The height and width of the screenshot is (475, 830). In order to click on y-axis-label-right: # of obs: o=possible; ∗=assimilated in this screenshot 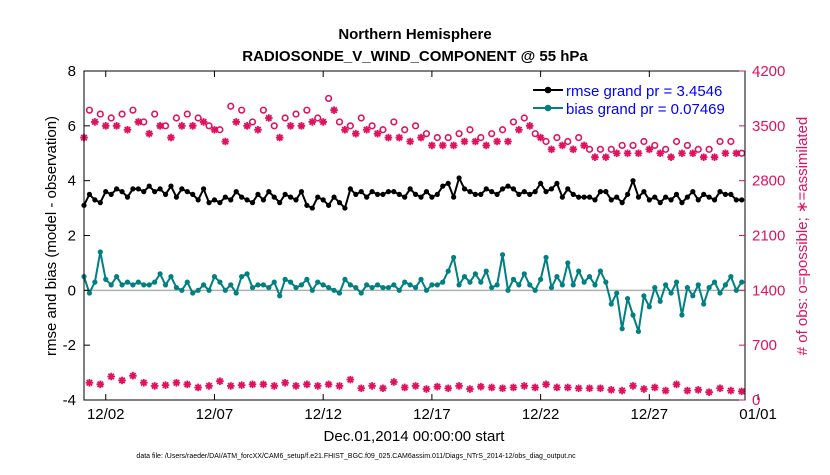, I will do `click(802, 236)`.